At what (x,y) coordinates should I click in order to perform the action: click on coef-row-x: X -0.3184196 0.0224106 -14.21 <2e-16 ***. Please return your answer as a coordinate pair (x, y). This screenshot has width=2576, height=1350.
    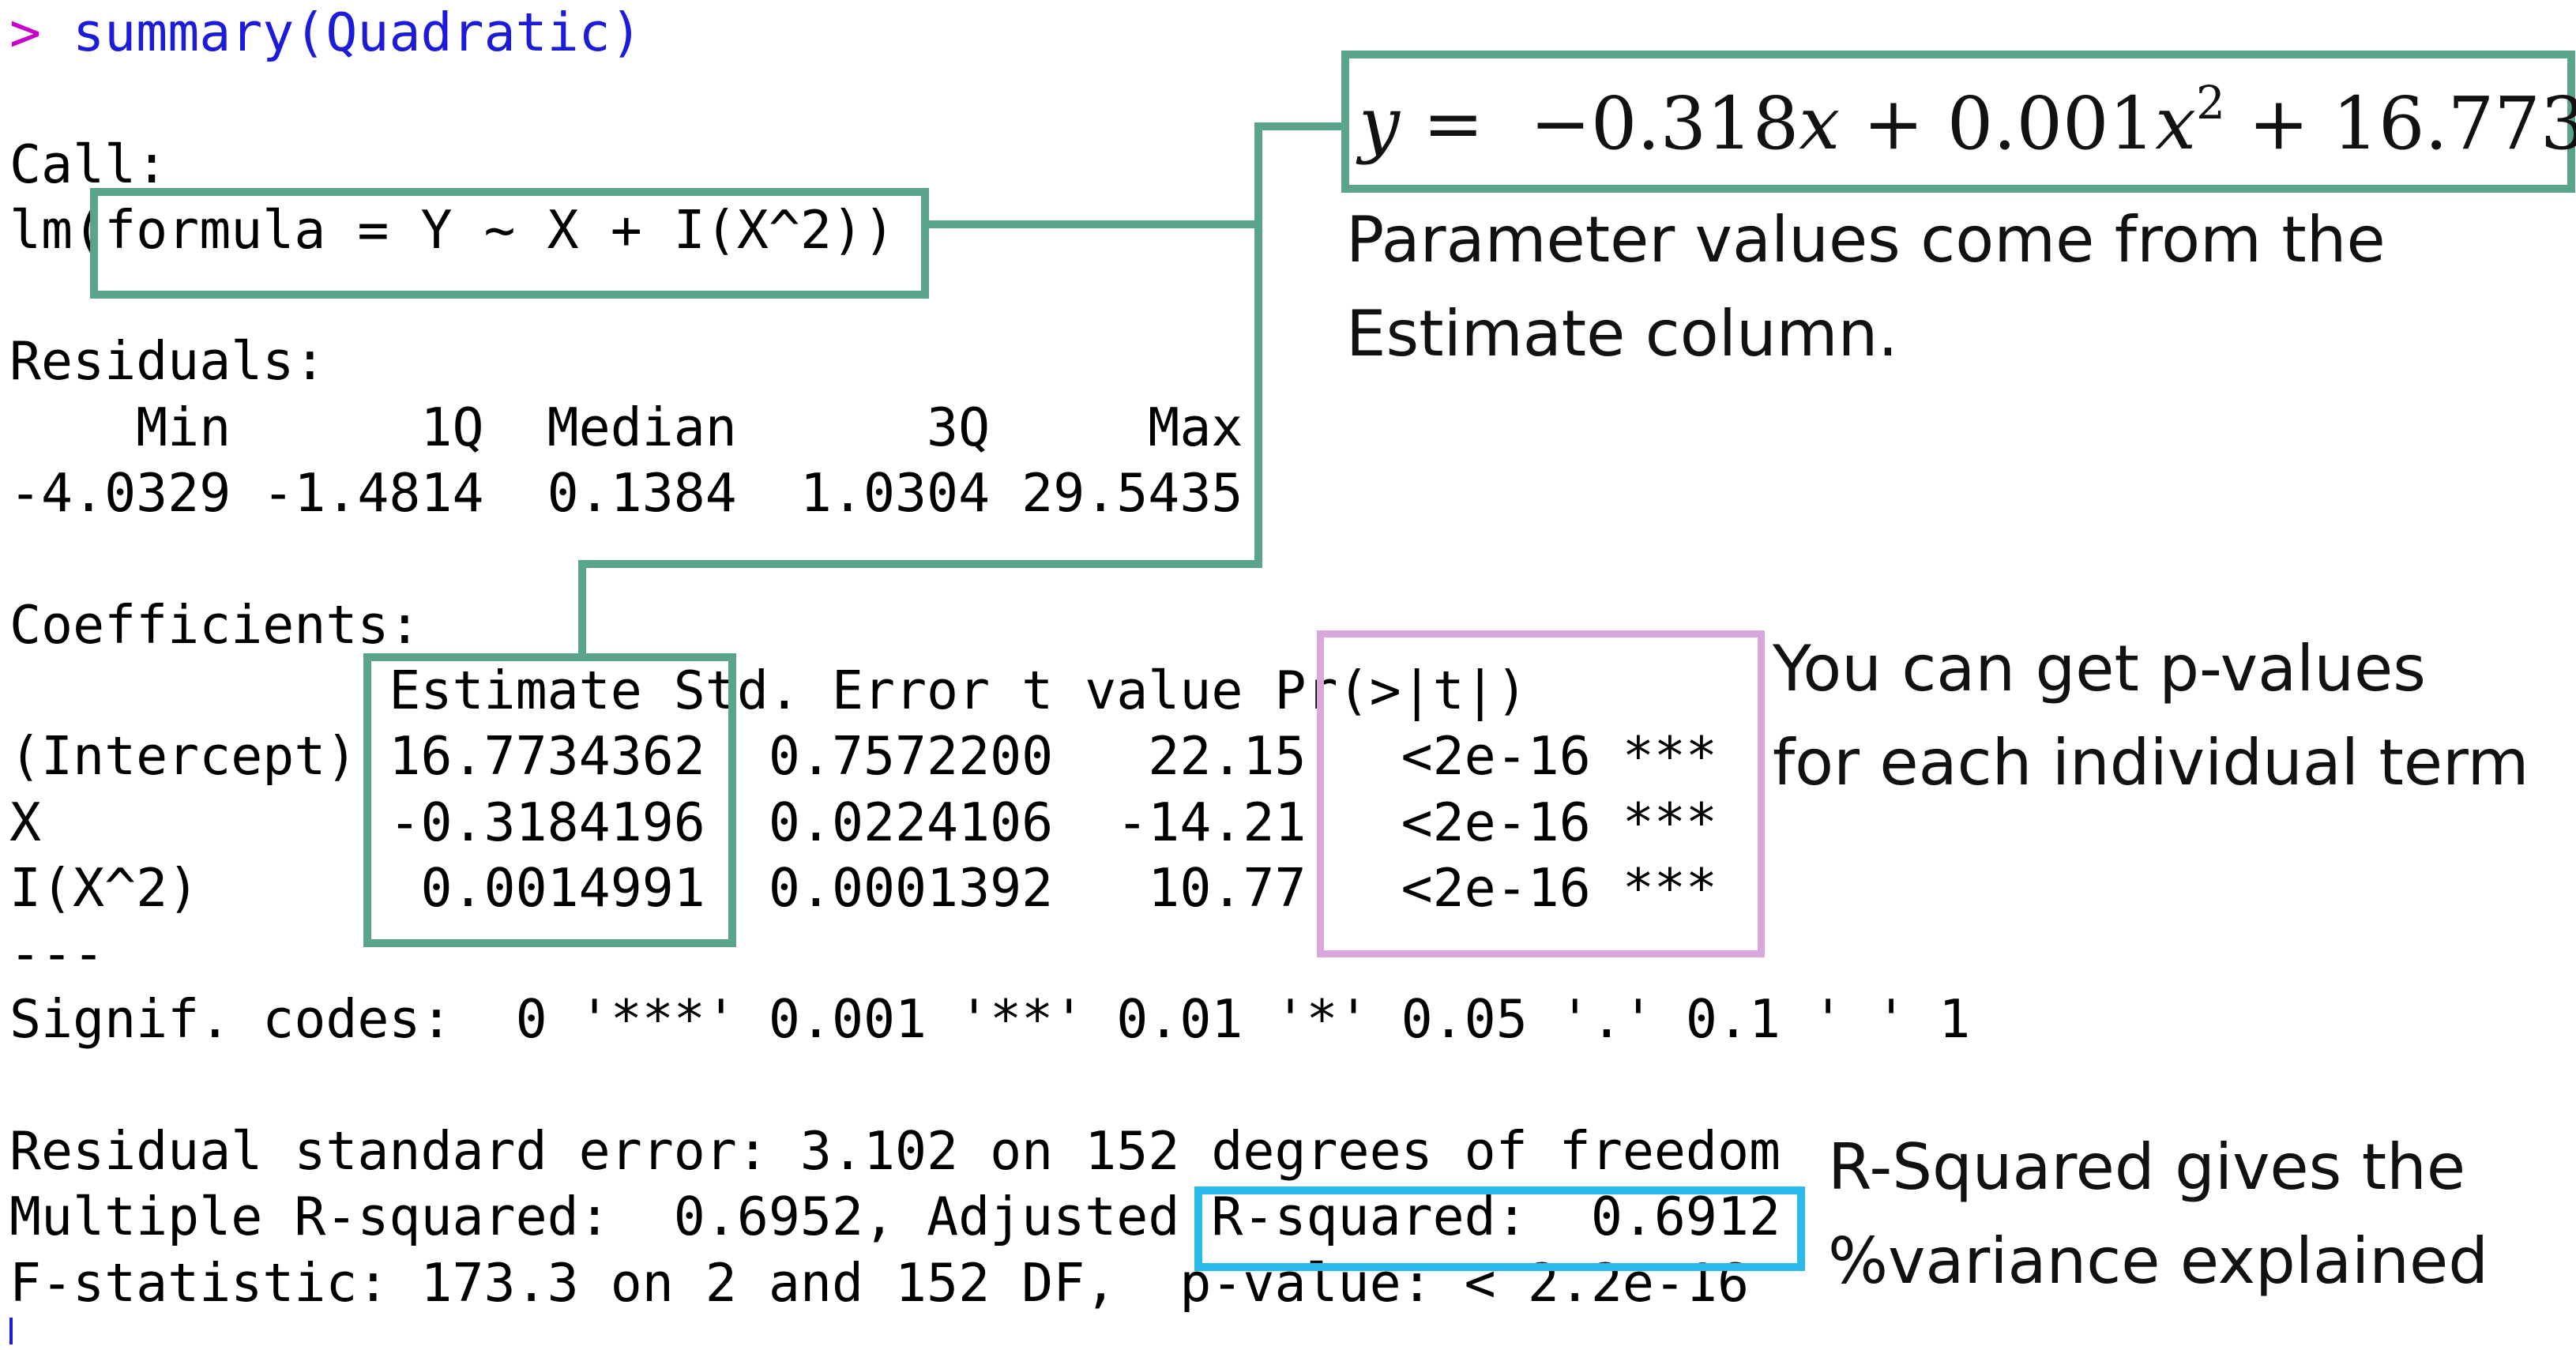
    Looking at the image, I should click on (863, 822).